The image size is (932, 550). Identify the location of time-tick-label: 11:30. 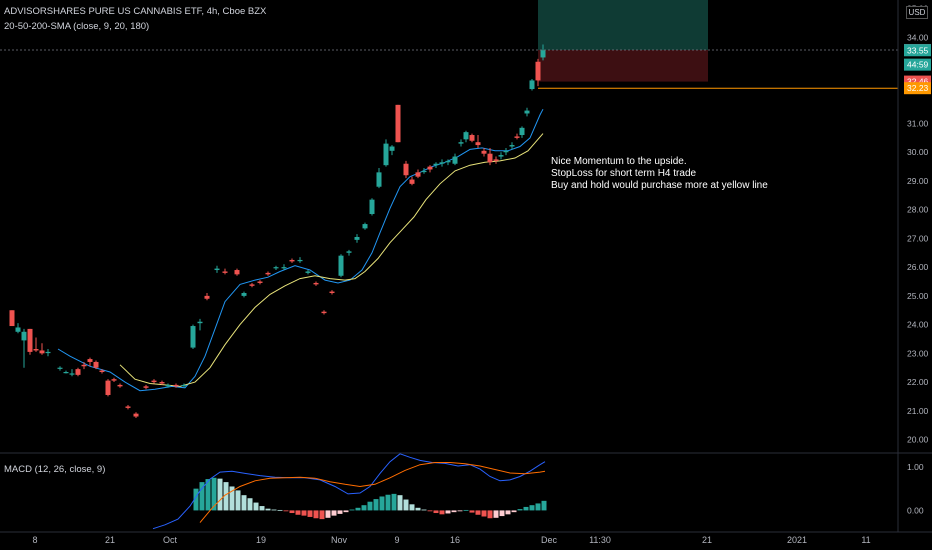
(600, 540).